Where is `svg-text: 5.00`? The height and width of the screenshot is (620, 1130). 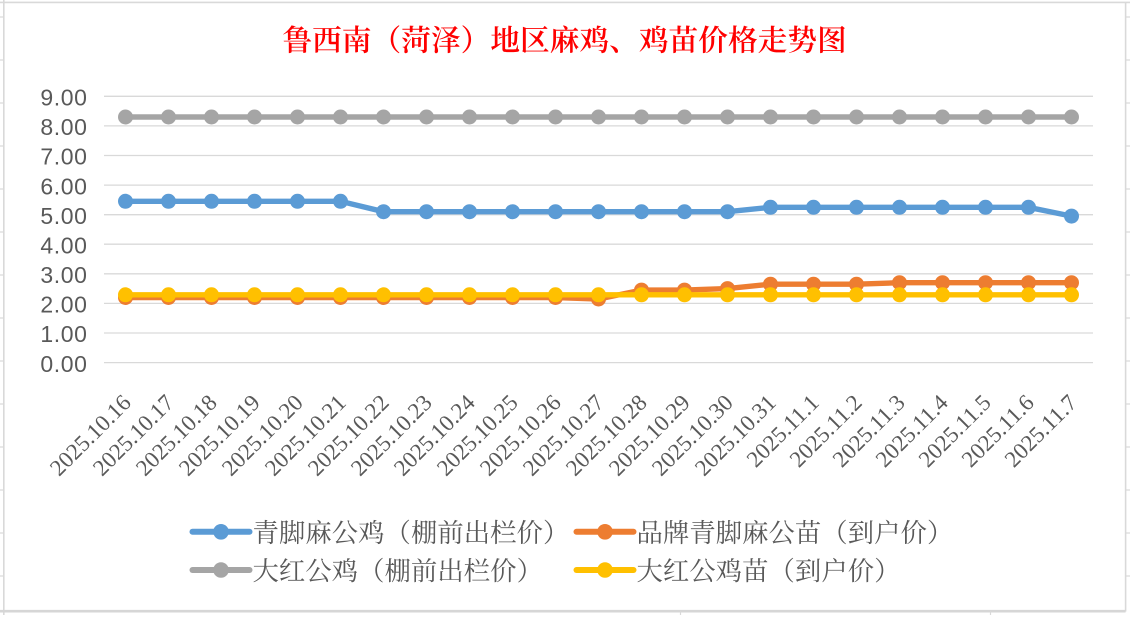
svg-text: 5.00 is located at coordinates (63, 216).